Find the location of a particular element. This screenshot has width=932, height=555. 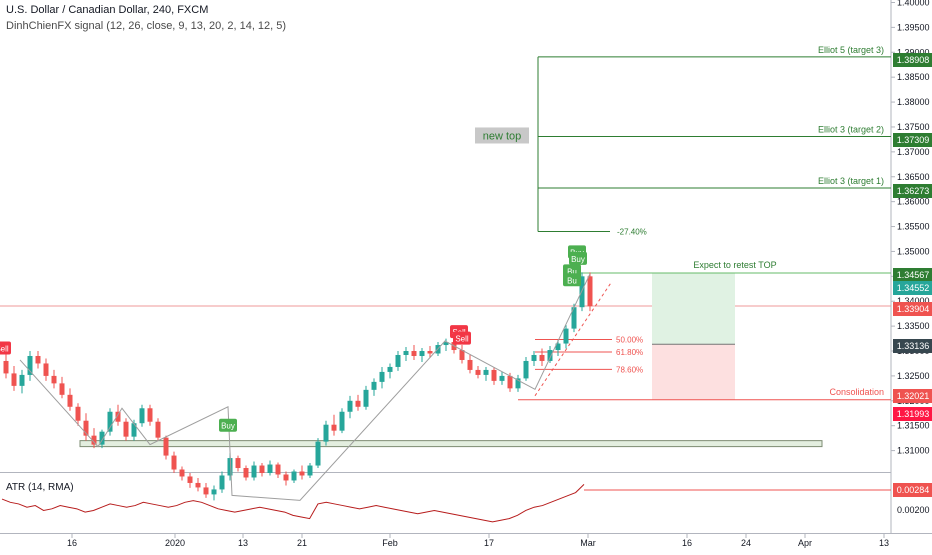

price-tick-label: 1.37000 is located at coordinates (913, 152).